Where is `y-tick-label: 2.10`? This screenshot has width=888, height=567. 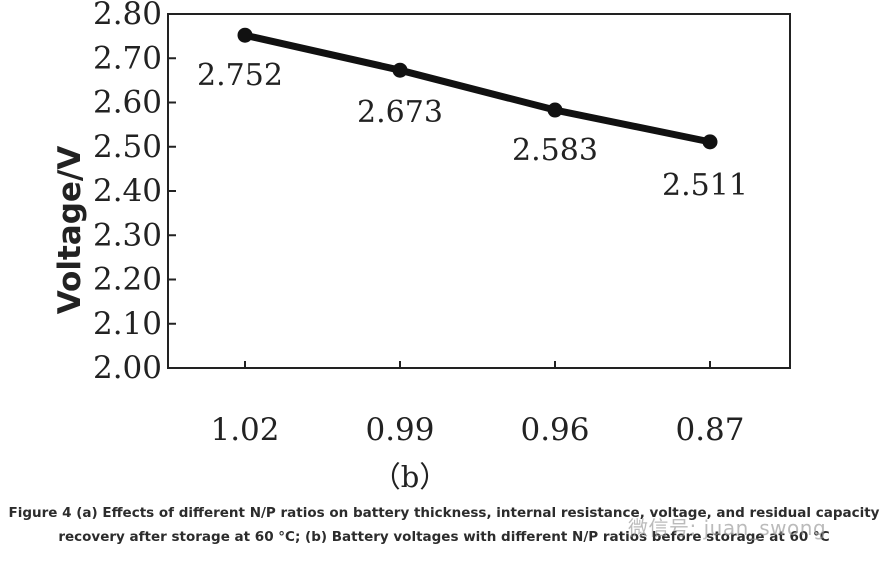 y-tick-label: 2.10 is located at coordinates (127, 324).